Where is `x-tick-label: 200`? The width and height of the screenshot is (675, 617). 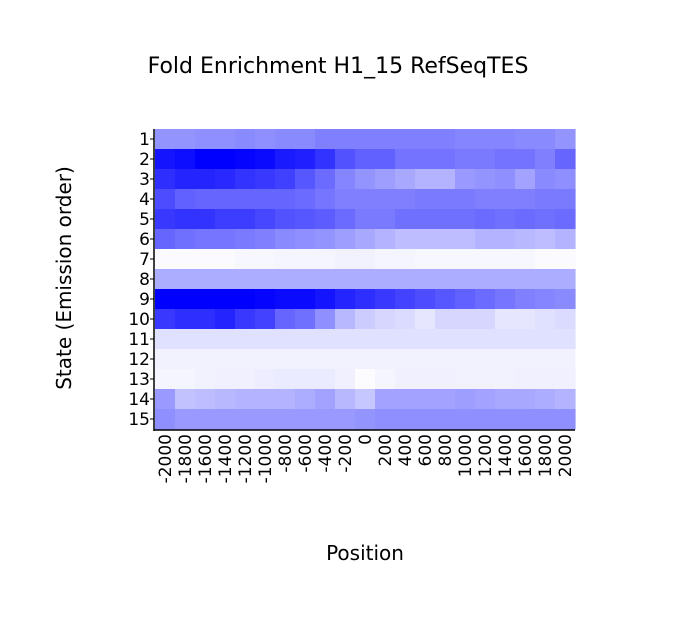 x-tick-label: 200 is located at coordinates (386, 450).